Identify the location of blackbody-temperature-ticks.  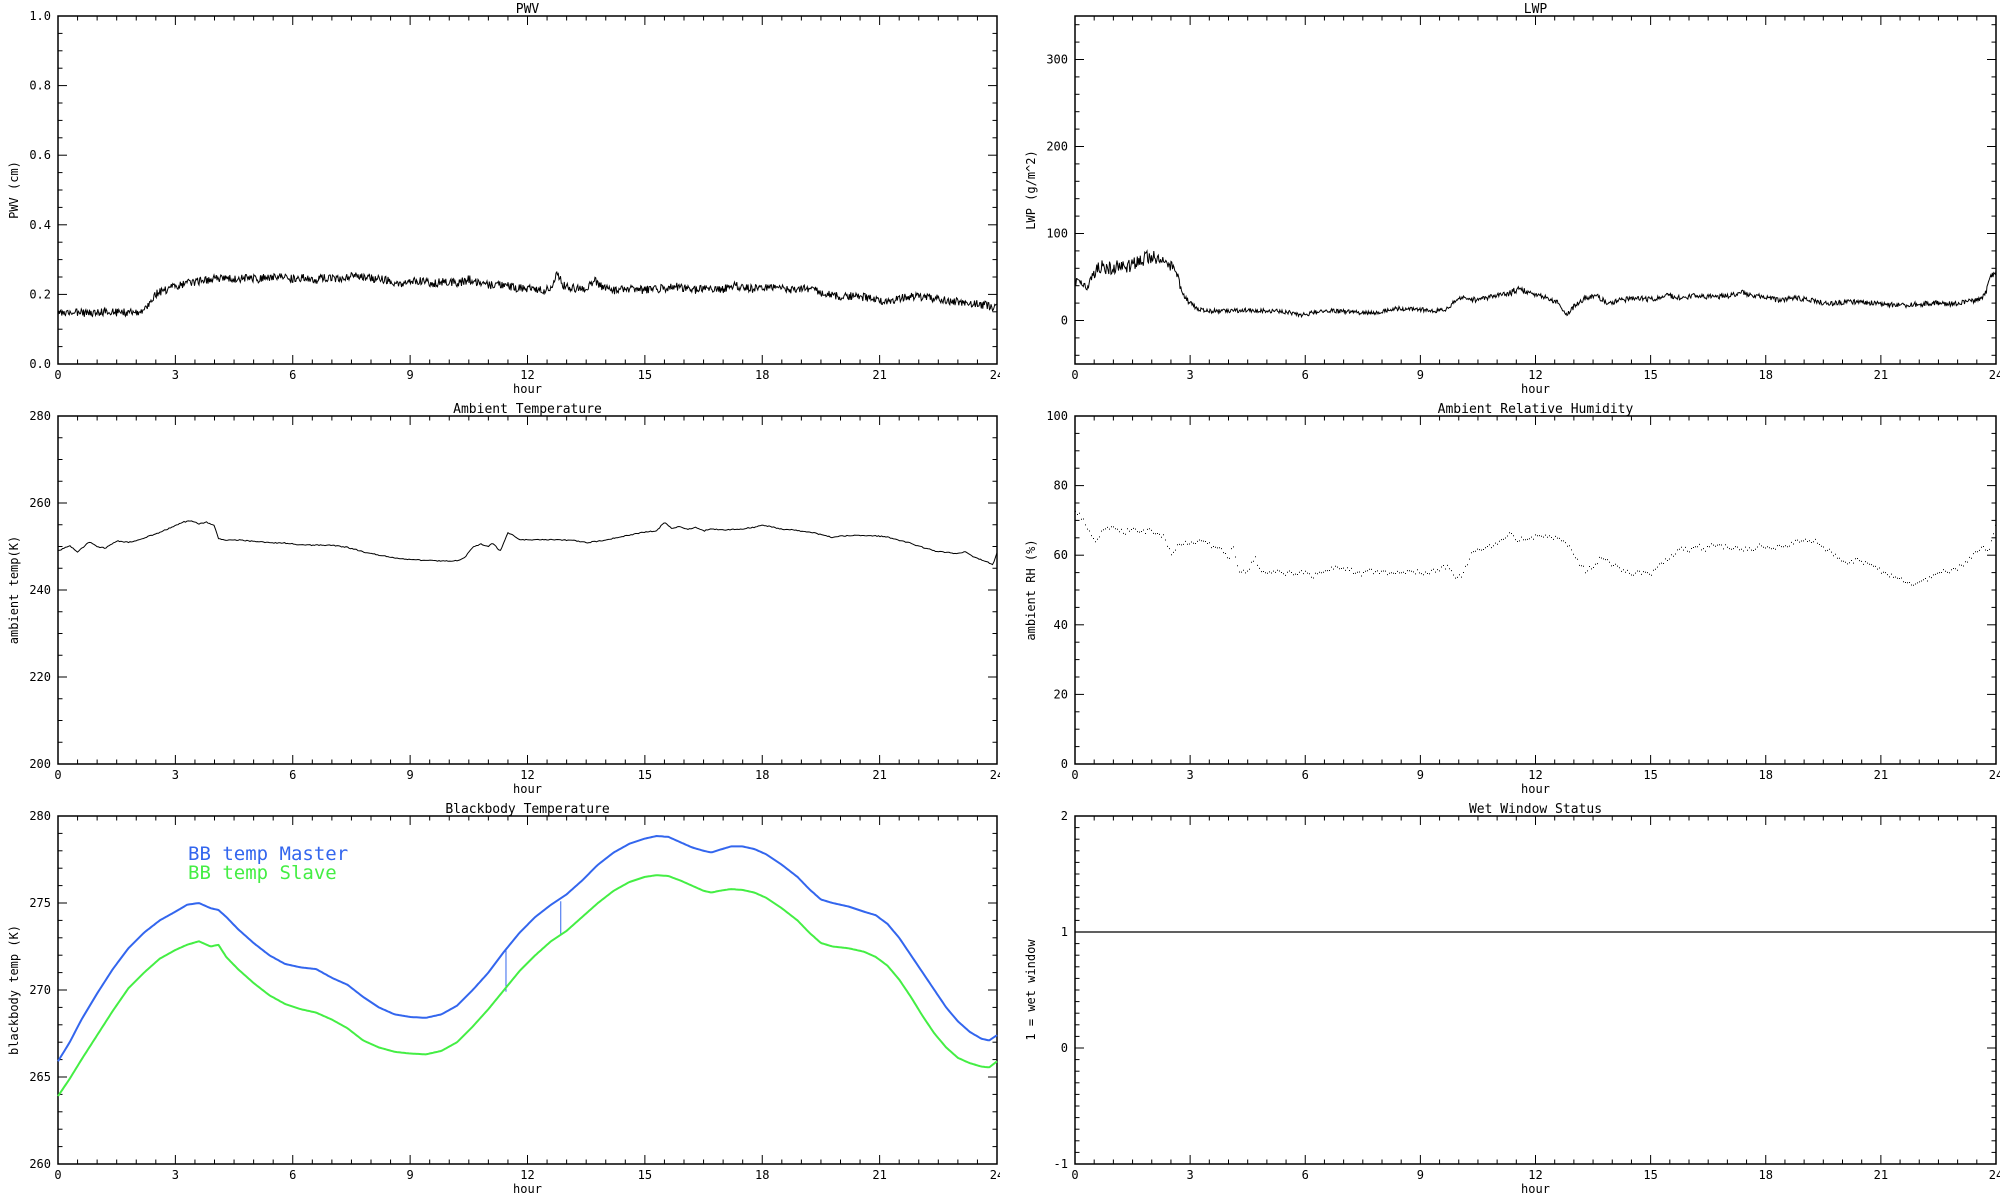
(527, 990).